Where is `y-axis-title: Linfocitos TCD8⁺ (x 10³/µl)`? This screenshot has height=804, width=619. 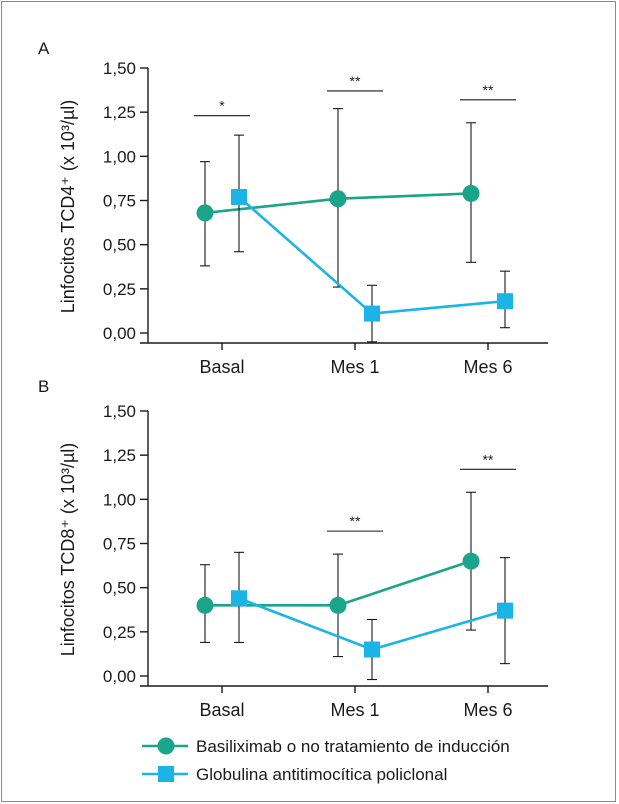
y-axis-title: Linfocitos TCD8⁺ (x 10³/µl) is located at coordinates (68, 550).